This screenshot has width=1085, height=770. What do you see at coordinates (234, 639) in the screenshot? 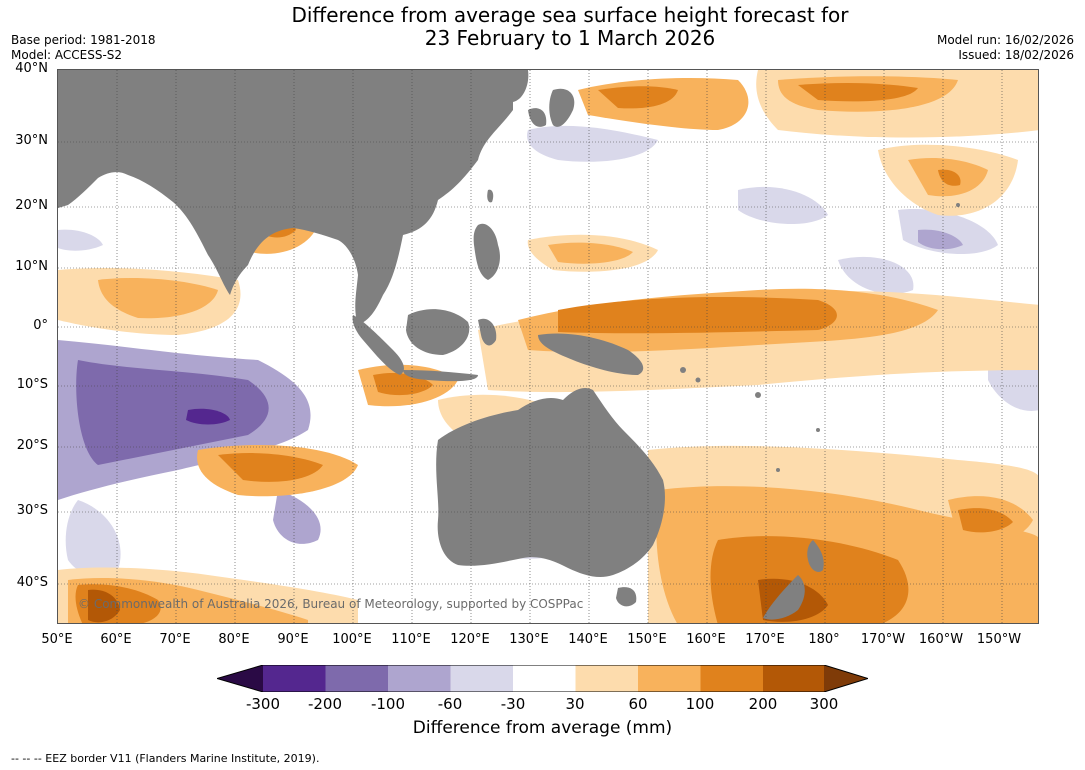
I see `lon-label: 80°E` at bounding box center [234, 639].